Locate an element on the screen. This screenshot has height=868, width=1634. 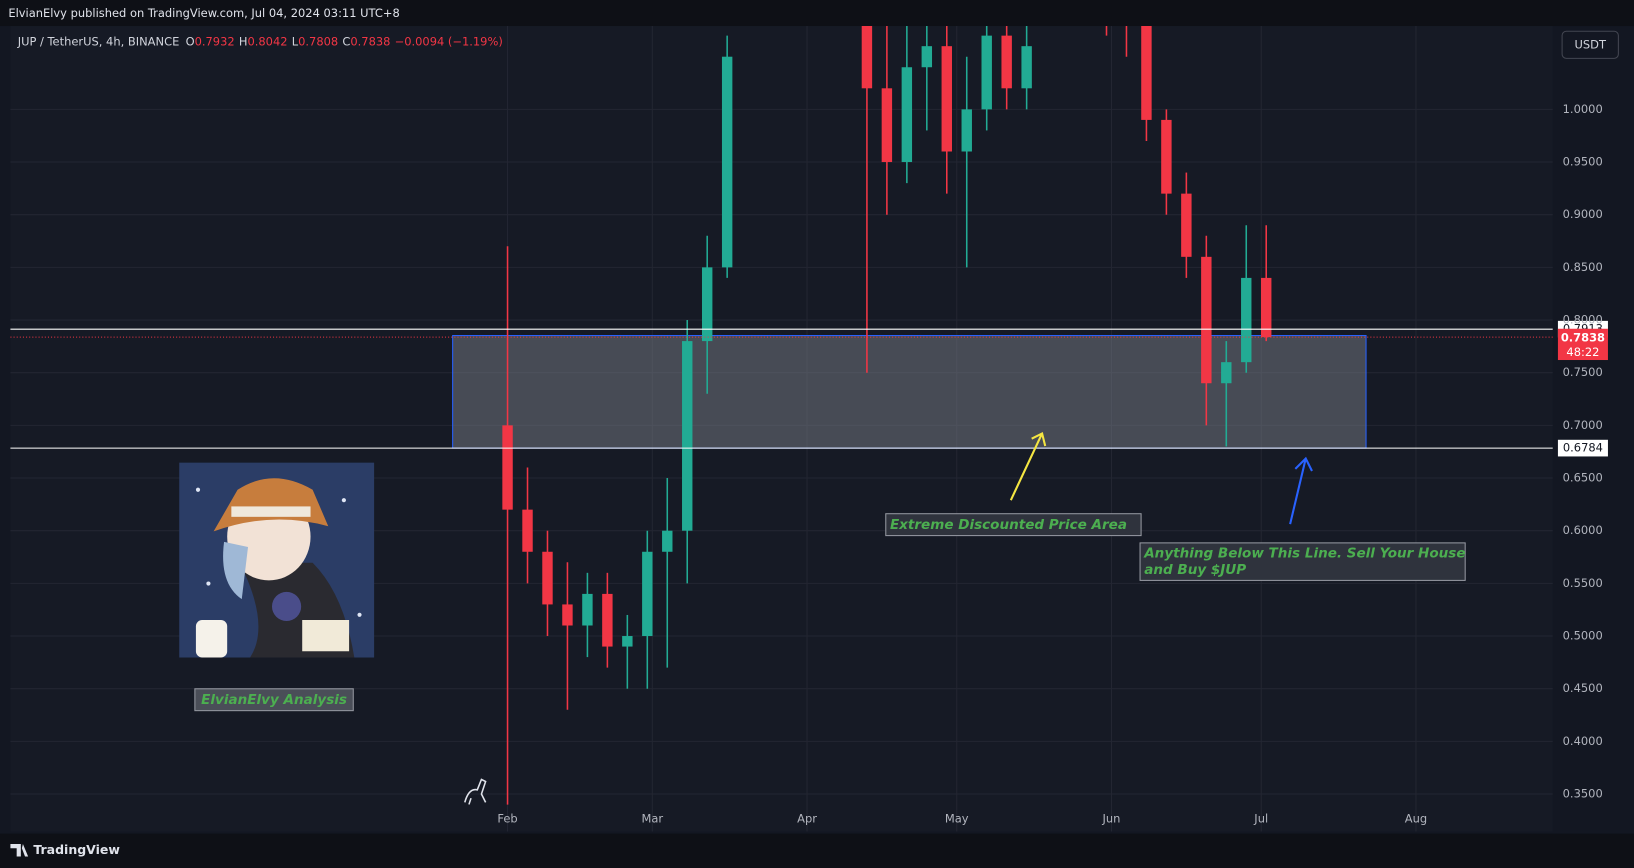
x-tick-label: Jul is located at coordinates (1260, 819).